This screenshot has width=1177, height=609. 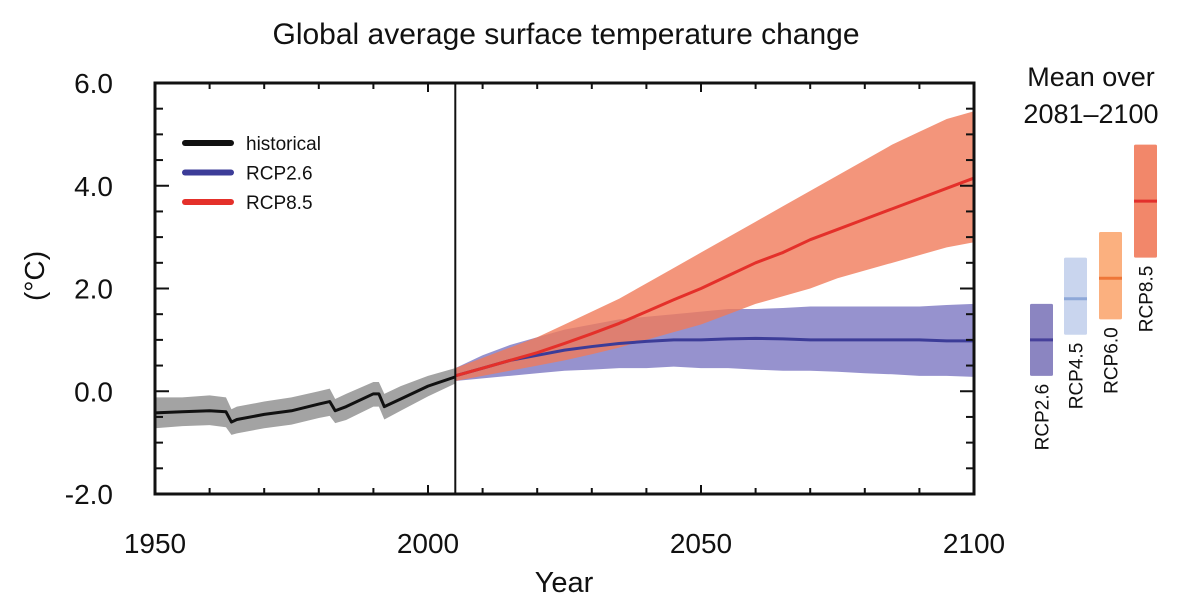 I want to click on side-panel-title-line1: Mean over, so click(x=1091, y=77).